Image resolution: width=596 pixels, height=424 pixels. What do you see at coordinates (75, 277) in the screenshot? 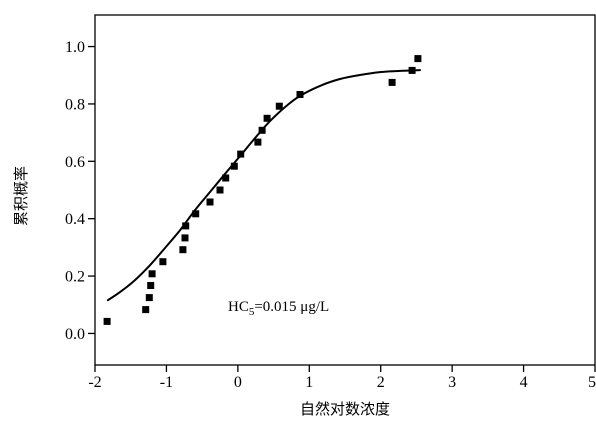
I see `y-tick-label: 0.2` at bounding box center [75, 277].